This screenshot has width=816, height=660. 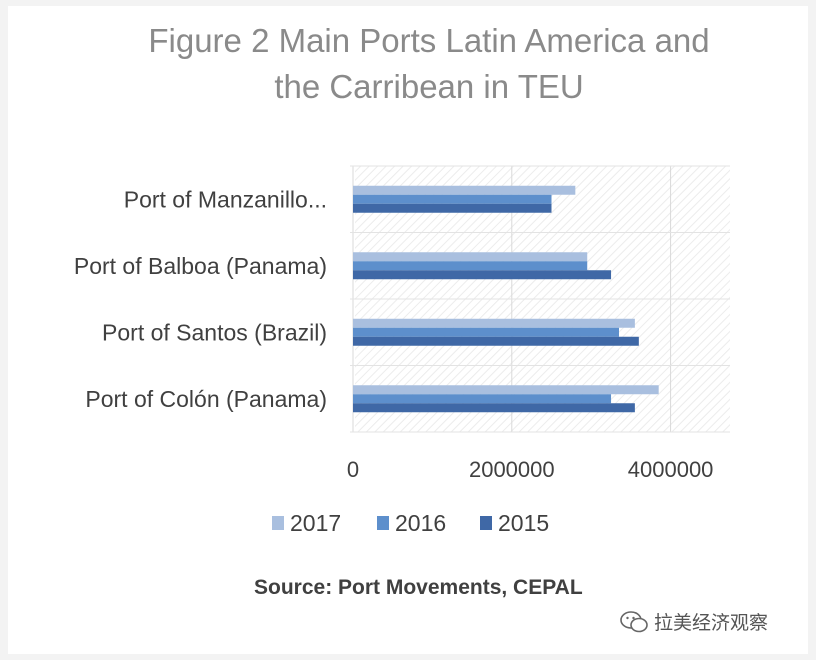 What do you see at coordinates (214, 332) in the screenshot?
I see `category-label-3: Port of Santos (Brazil)` at bounding box center [214, 332].